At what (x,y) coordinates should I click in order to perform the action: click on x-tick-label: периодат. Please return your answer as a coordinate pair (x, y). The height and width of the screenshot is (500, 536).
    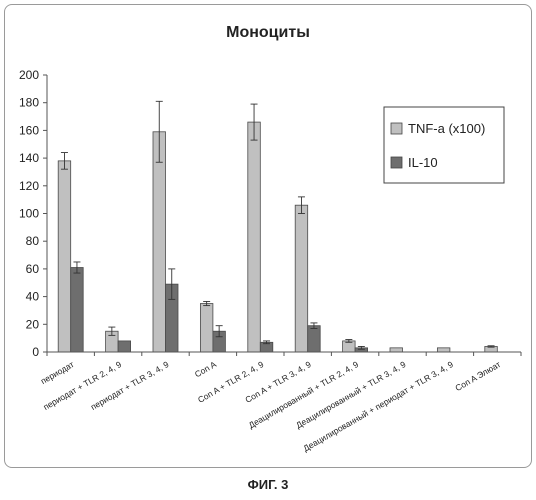
    Looking at the image, I should click on (57, 372).